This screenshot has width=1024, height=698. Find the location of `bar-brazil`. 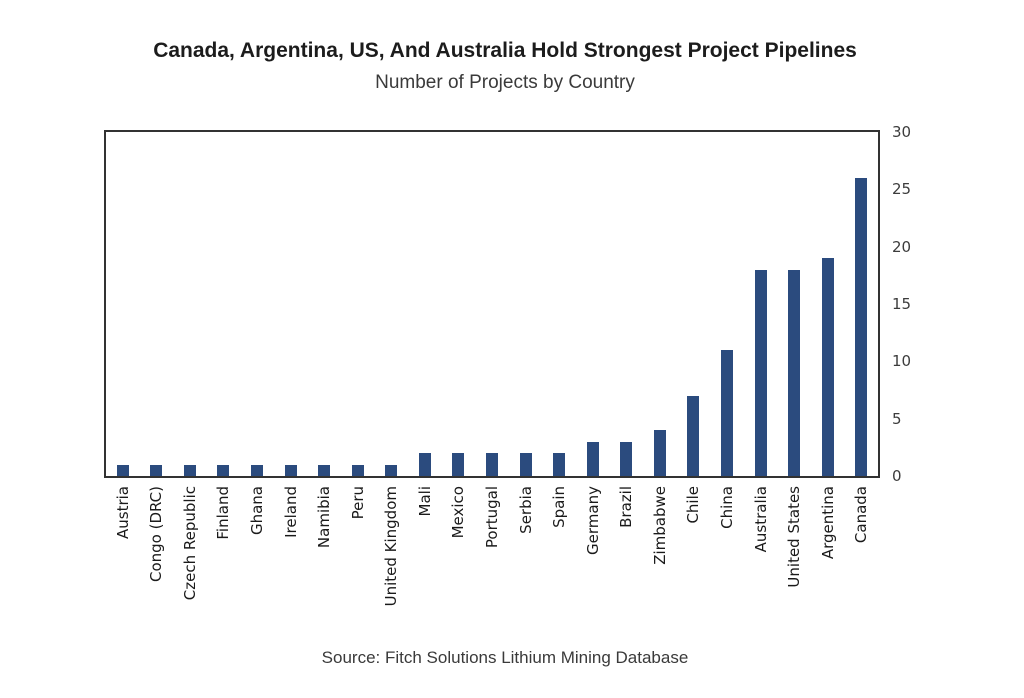

bar-brazil is located at coordinates (626, 458).